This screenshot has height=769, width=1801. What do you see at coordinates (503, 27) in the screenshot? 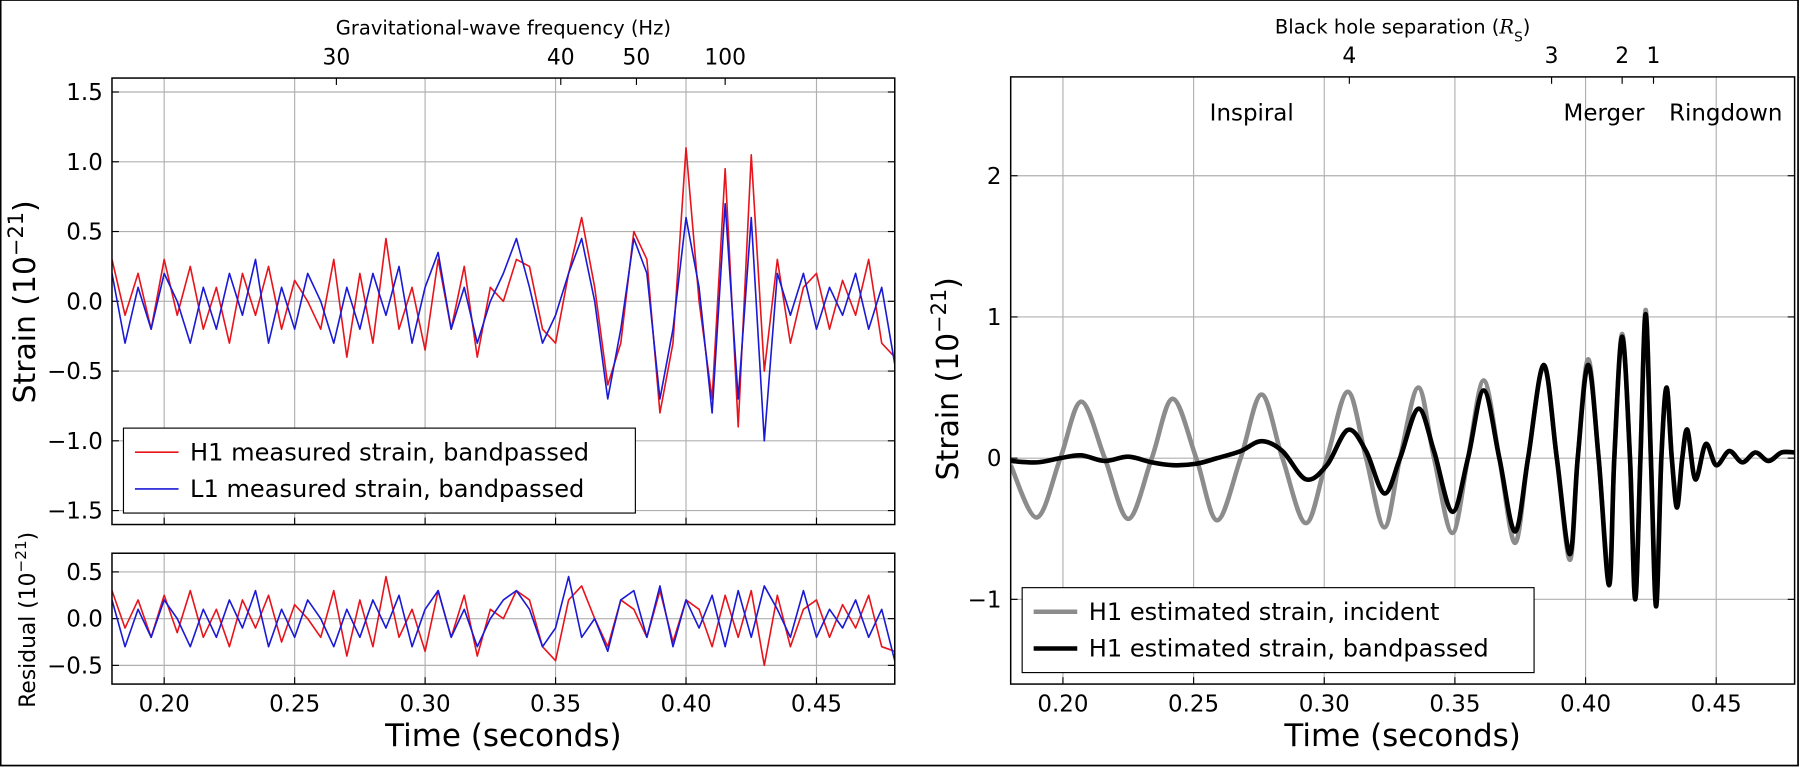
I see `x2-axis-label: Gravitational-wave frequency (Hz)` at bounding box center [503, 27].